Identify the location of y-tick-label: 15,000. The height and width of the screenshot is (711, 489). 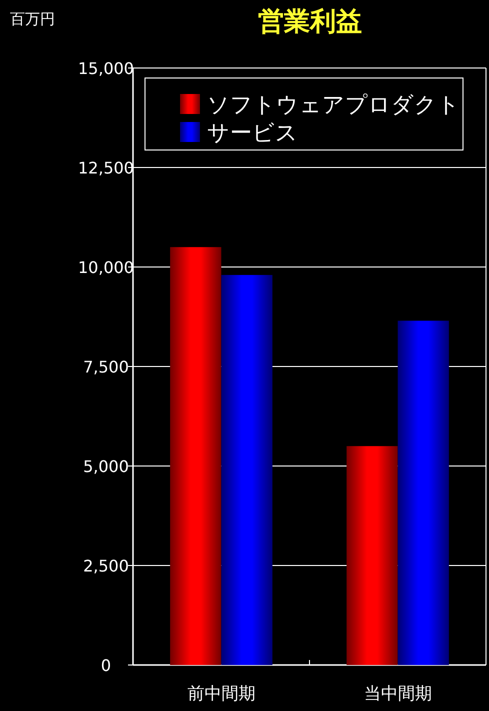
(106, 68).